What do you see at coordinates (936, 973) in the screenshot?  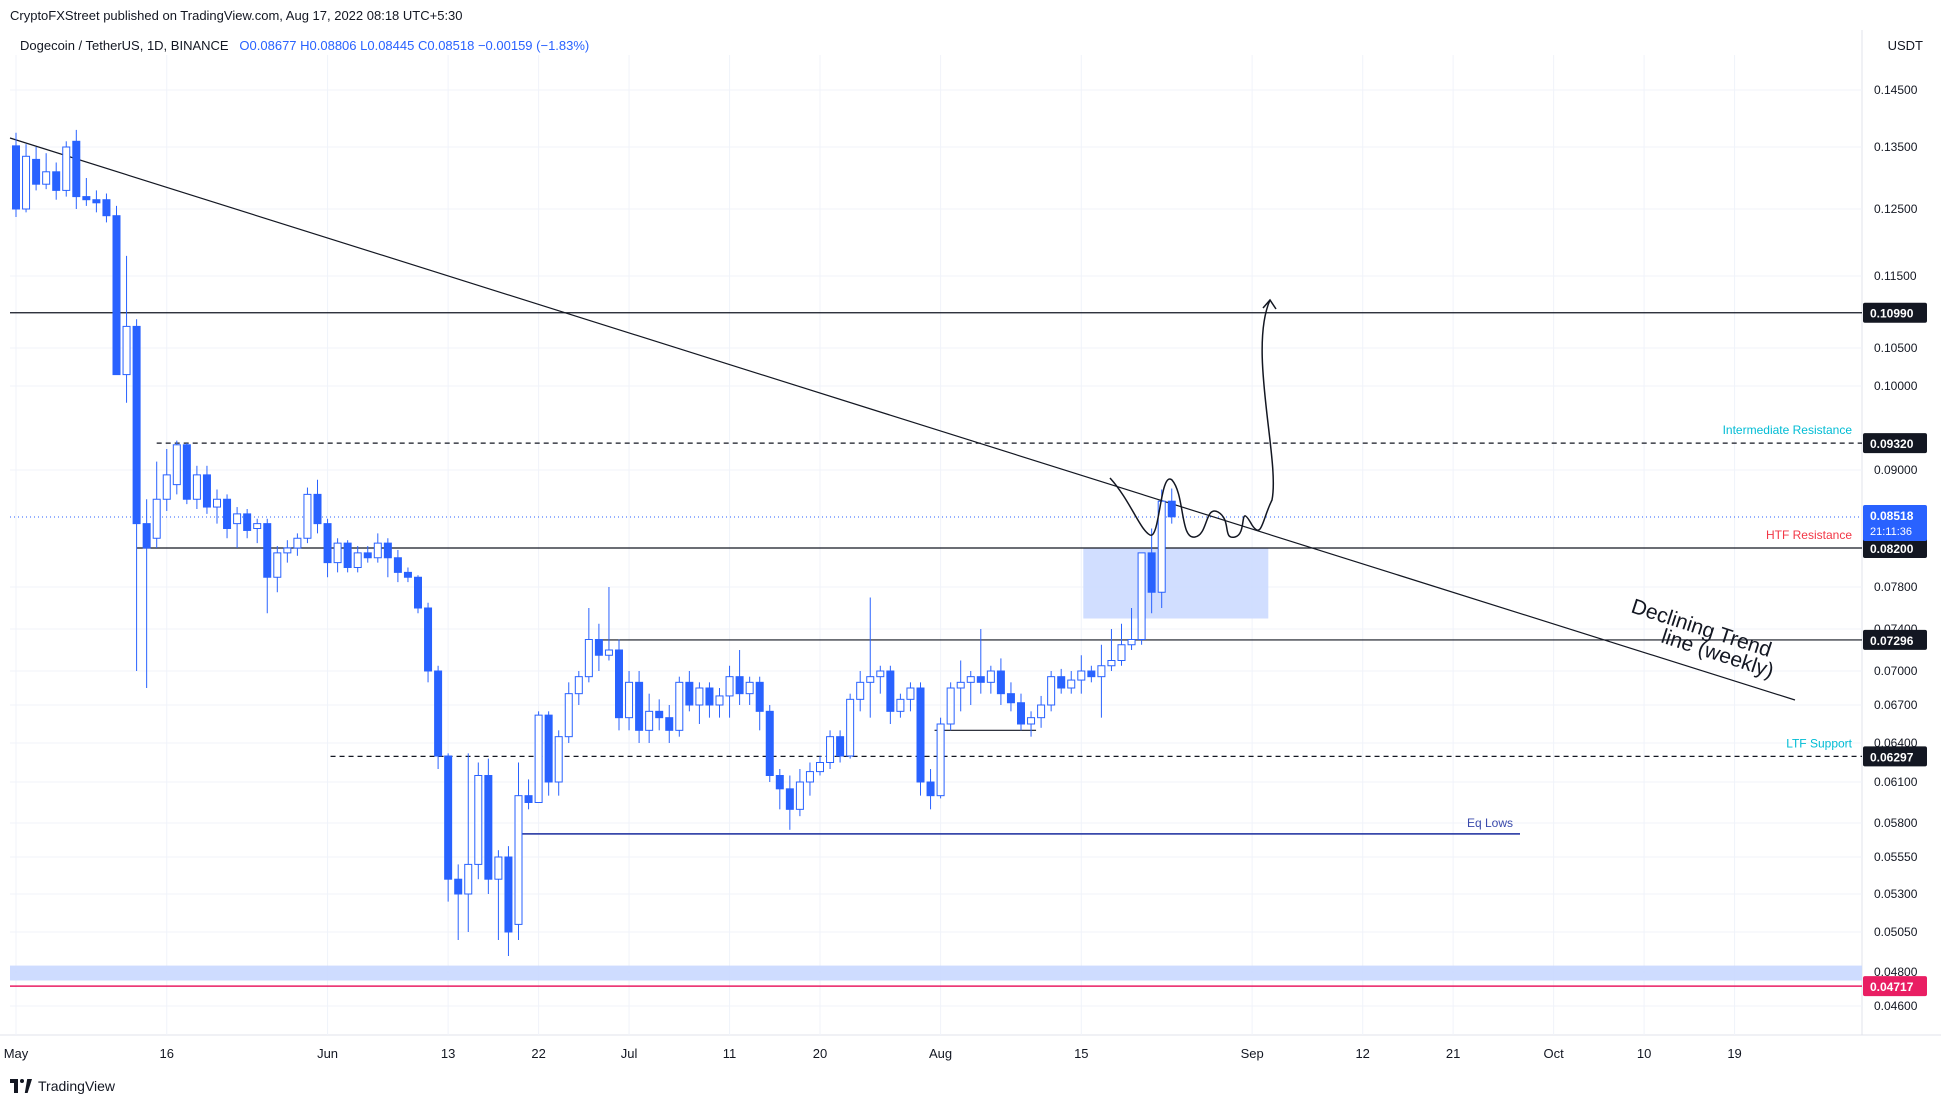 I see `demand-zone-bottom` at bounding box center [936, 973].